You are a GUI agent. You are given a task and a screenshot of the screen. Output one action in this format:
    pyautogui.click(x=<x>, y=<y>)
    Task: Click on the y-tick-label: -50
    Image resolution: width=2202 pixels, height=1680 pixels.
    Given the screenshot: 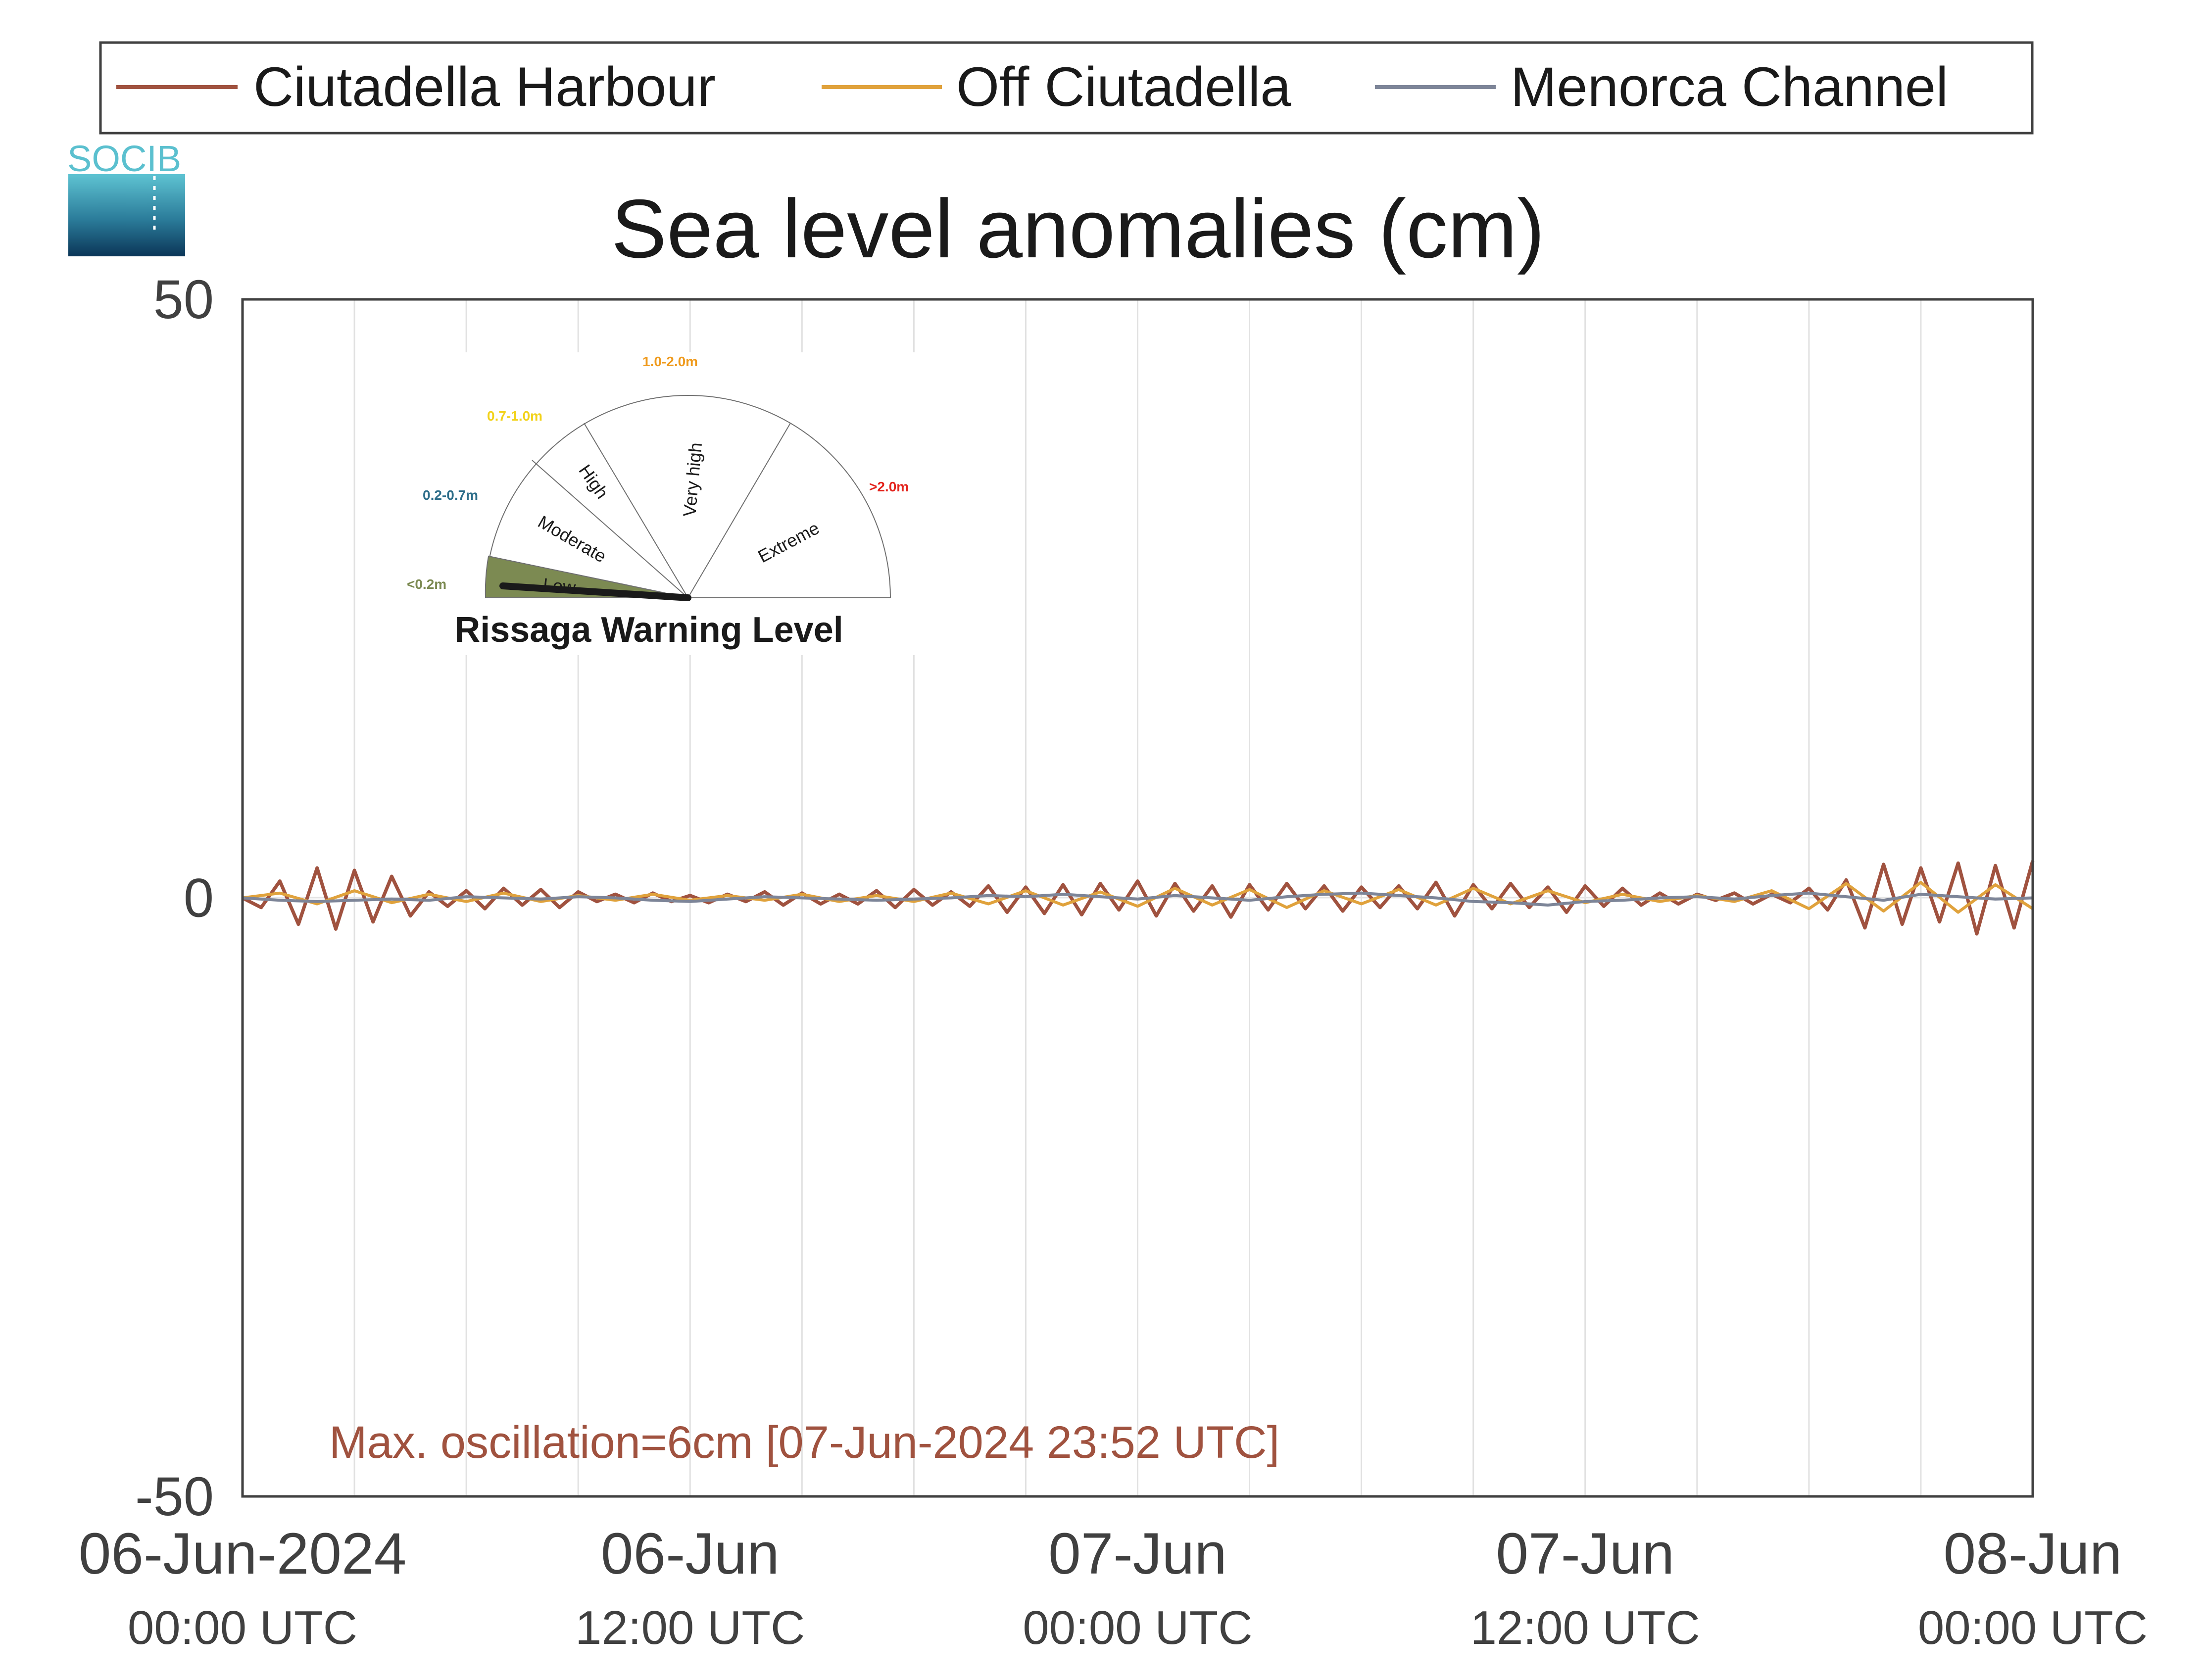 What is the action you would take?
    pyautogui.click(x=174, y=1497)
    